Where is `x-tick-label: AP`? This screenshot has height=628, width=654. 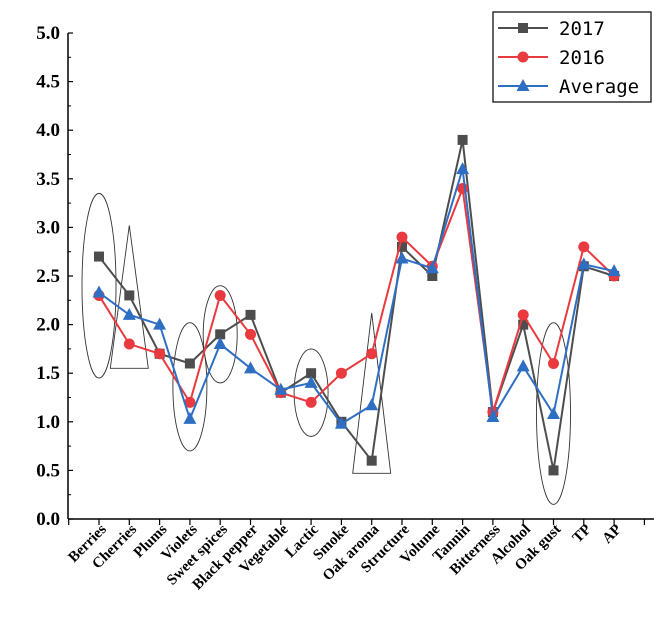
x-tick-label: AP is located at coordinates (611, 534).